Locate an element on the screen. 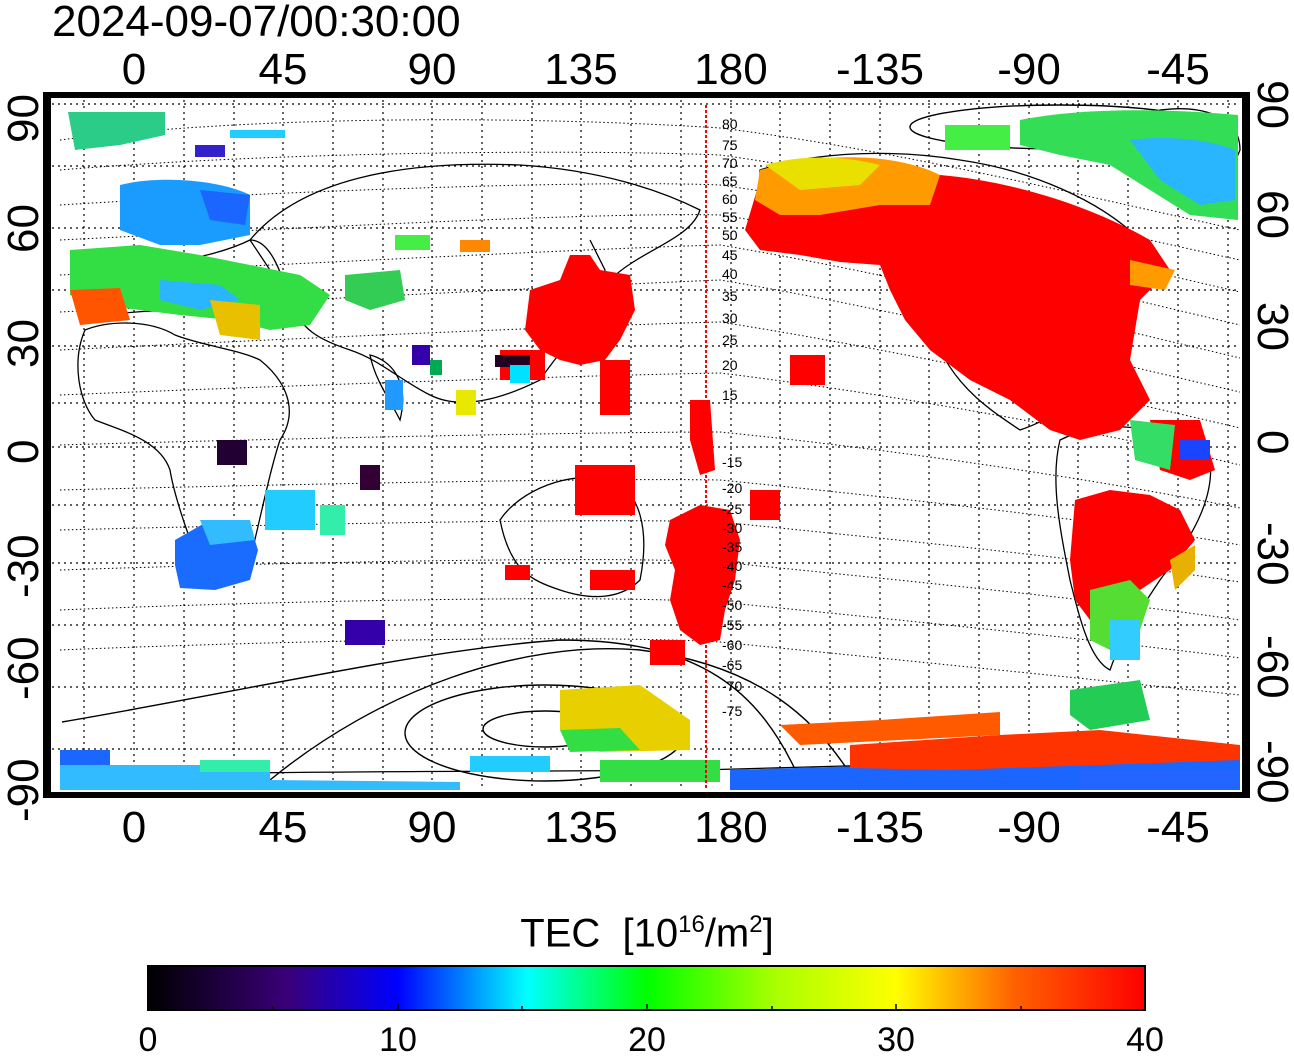 Image resolution: width=1294 pixels, height=1059 pixels. map-right-bar is located at coordinates (1246, 445).